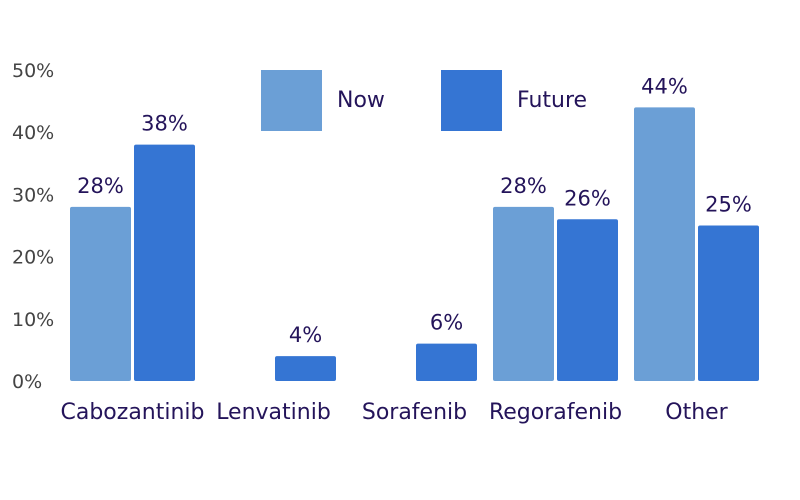 This screenshot has width=800, height=500. Describe the element at coordinates (664, 244) in the screenshot. I see `bar-now-other` at that location.